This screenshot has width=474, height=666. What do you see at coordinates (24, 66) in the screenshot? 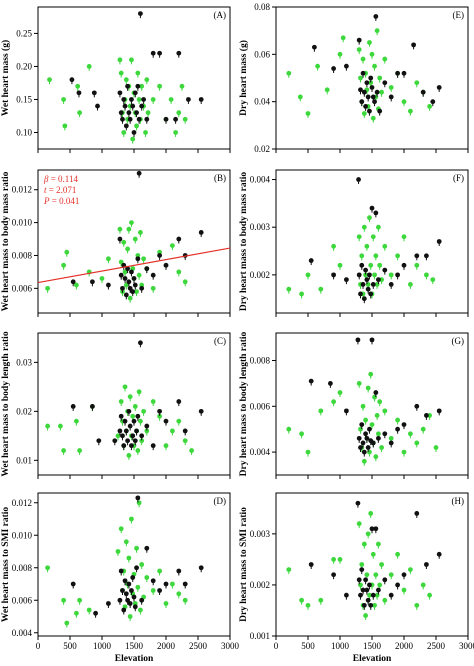
I see `y-tick-label: 0.20` at bounding box center [24, 66].